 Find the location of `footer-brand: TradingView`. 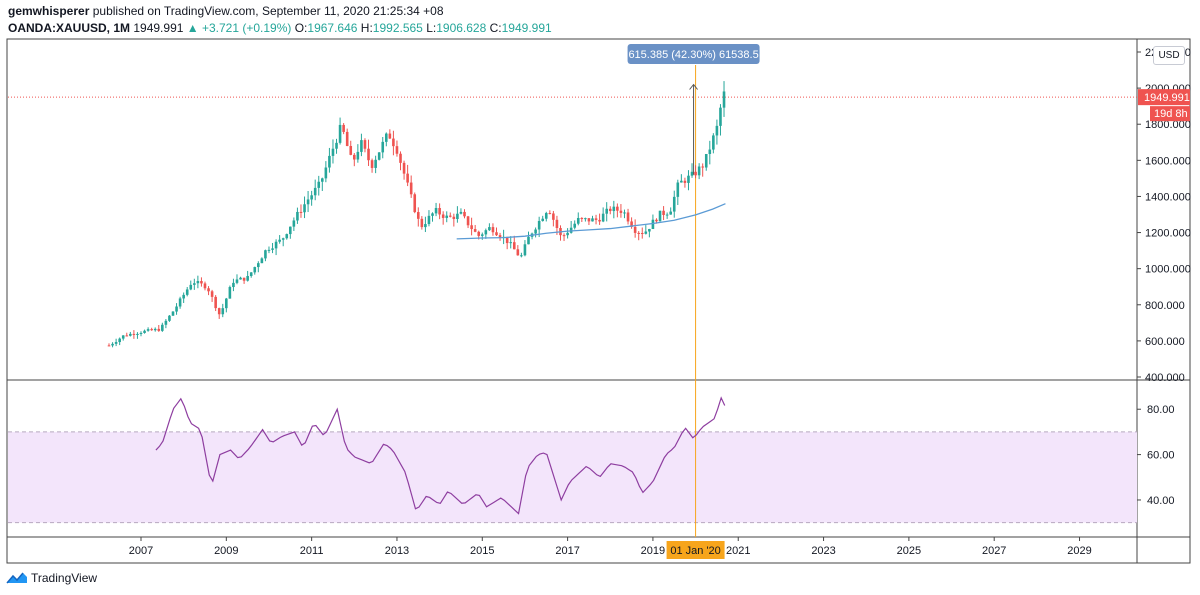

footer-brand: TradingView is located at coordinates (51, 578).